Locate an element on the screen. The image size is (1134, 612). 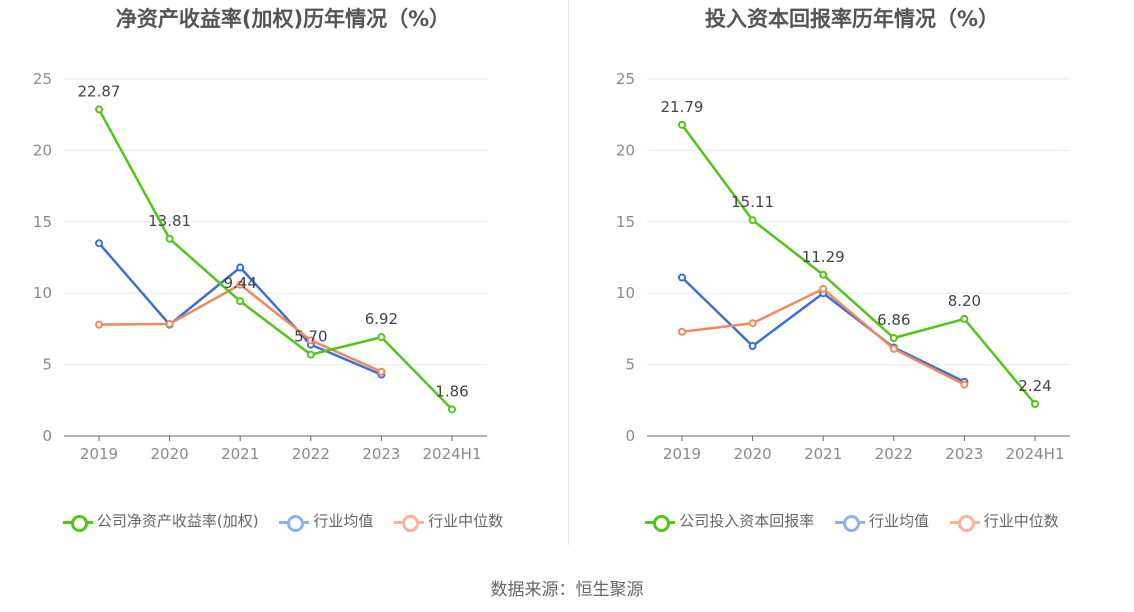
data-label: 21.79 is located at coordinates (682, 107).